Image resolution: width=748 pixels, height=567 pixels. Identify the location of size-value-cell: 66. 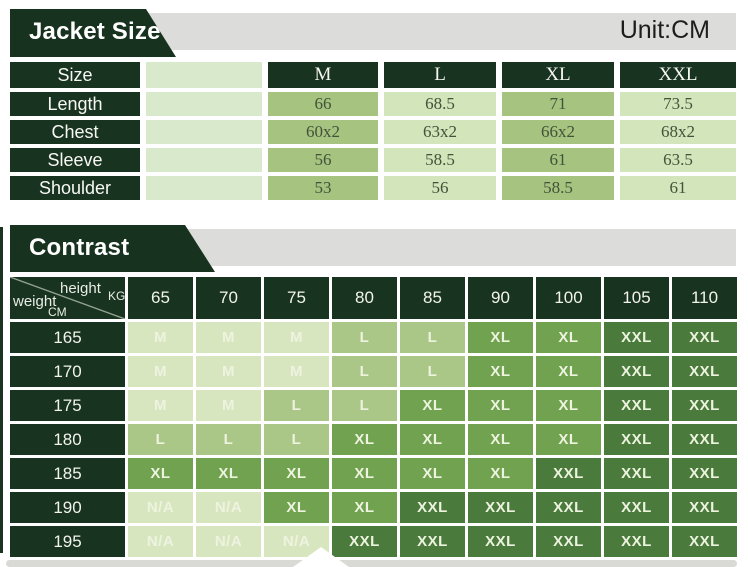
(323, 104).